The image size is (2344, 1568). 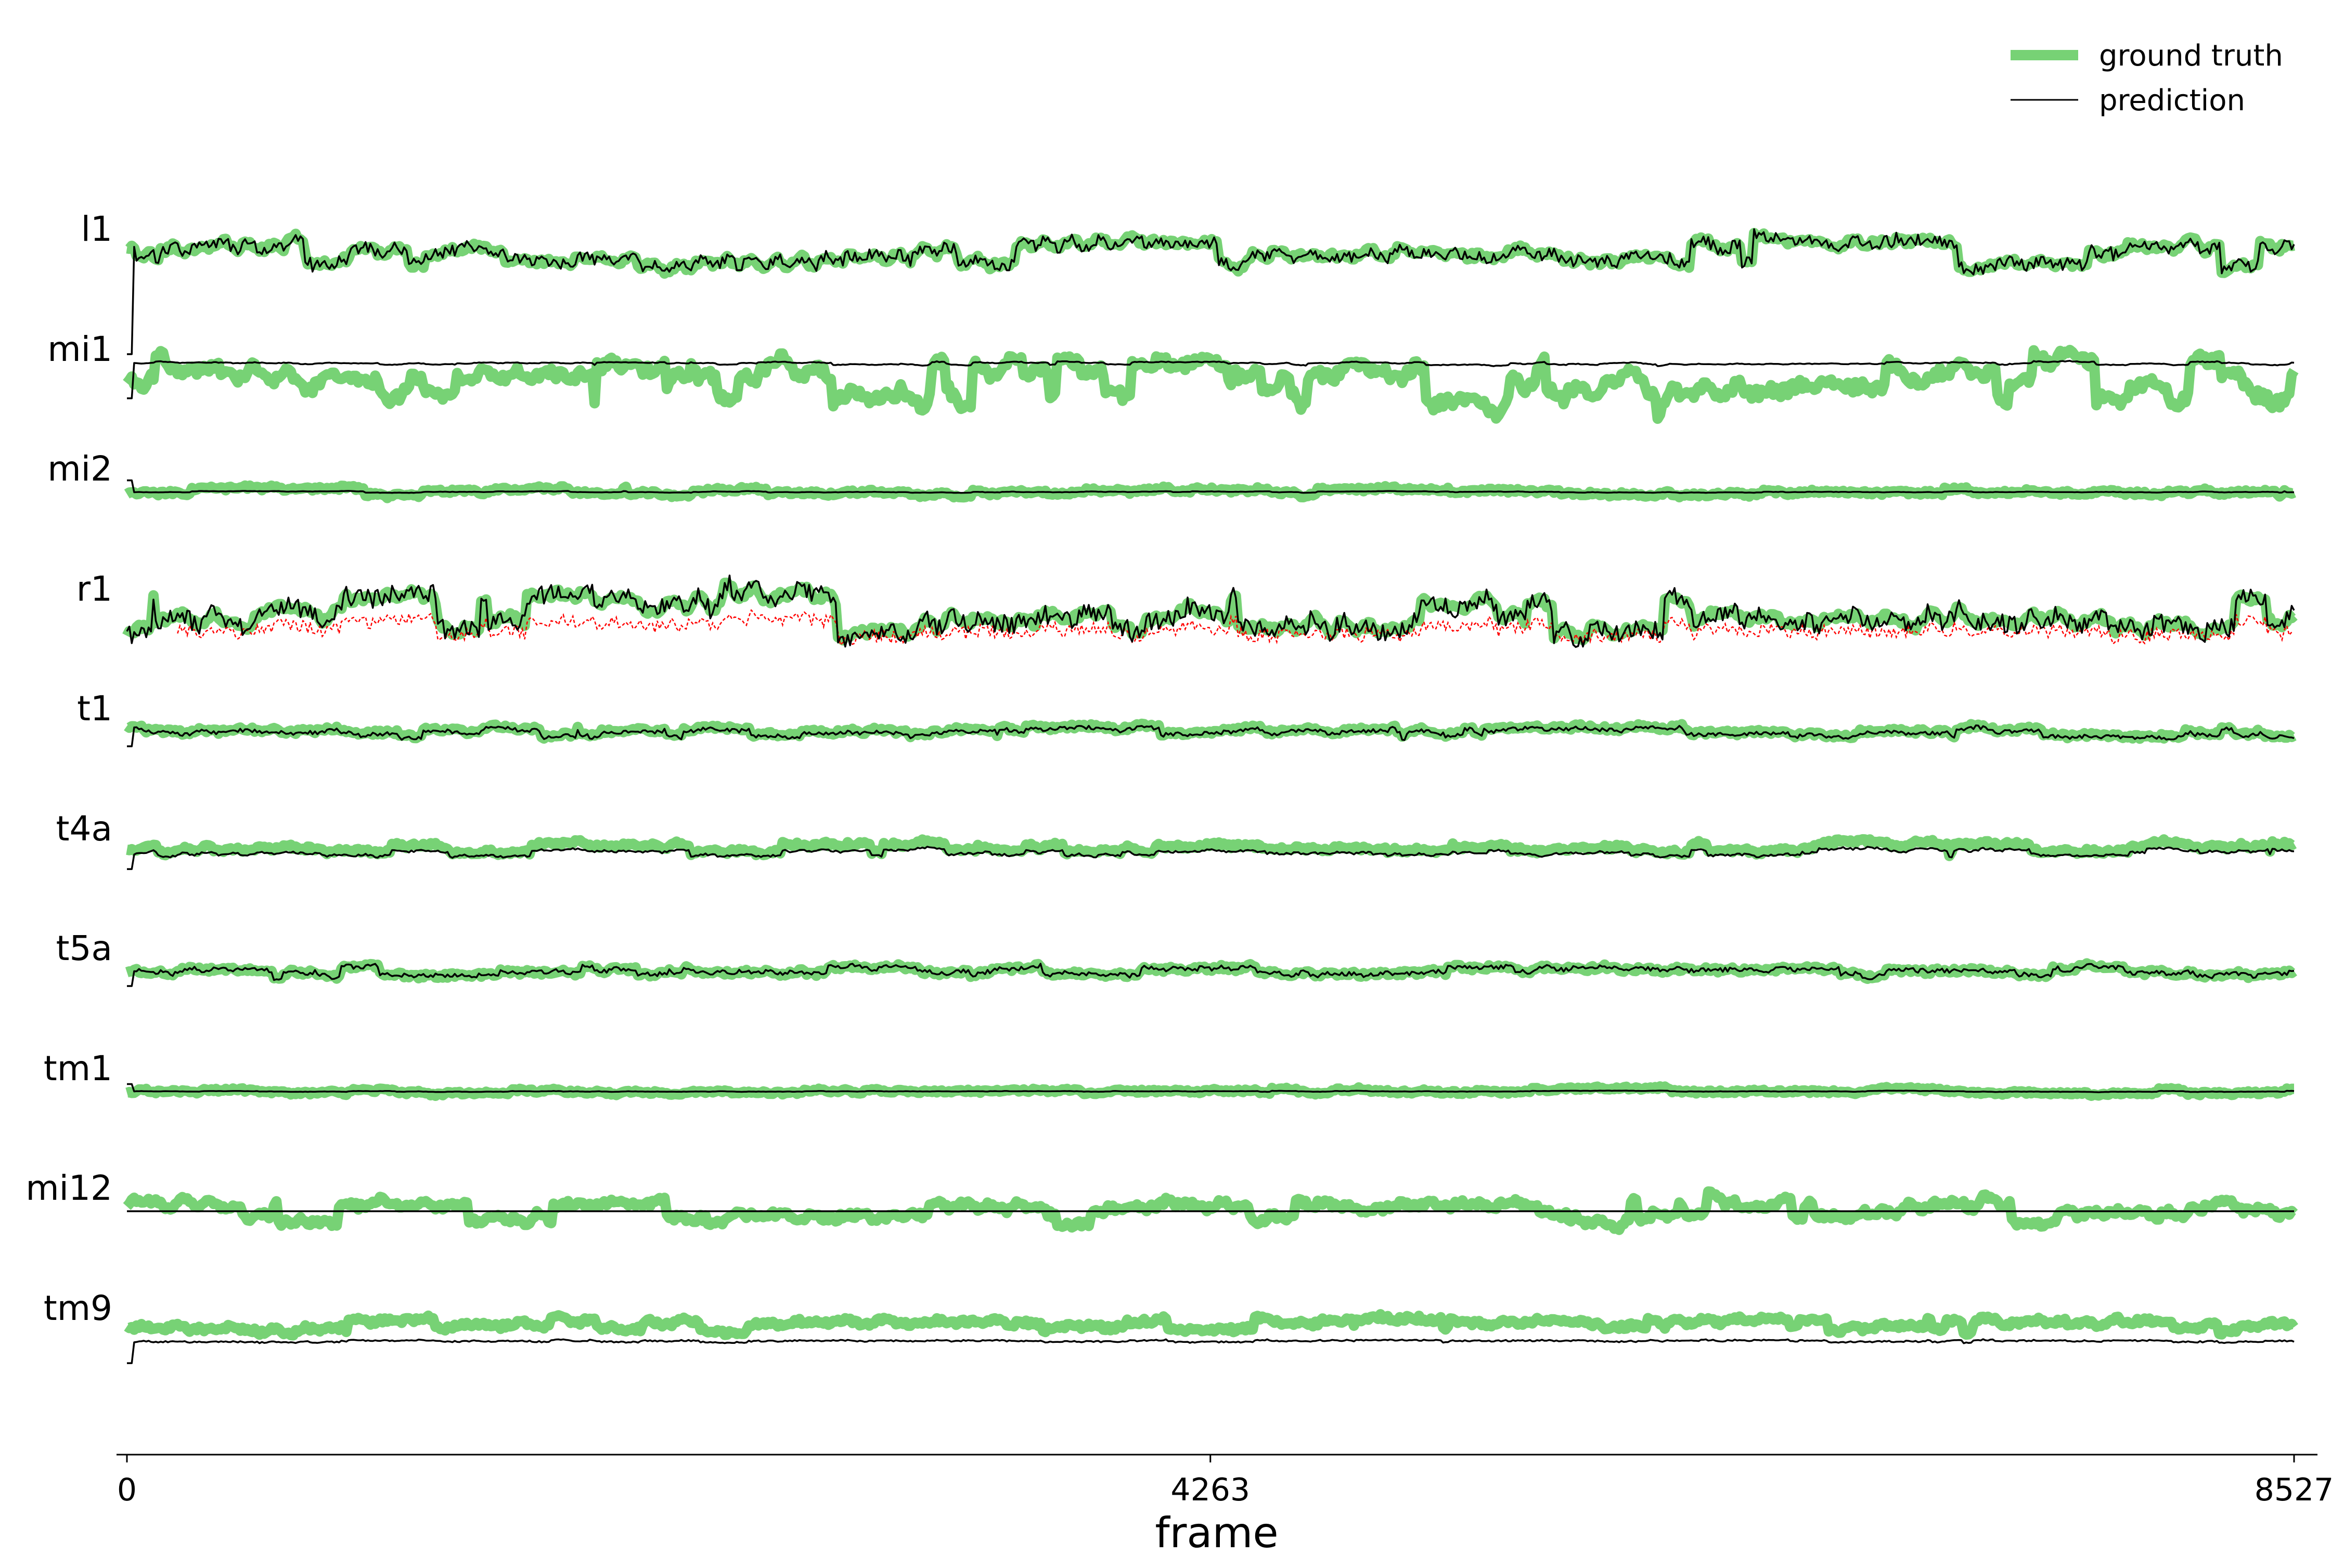 I want to click on x-ticks: 0 4263 8527, so click(x=1226, y=1482).